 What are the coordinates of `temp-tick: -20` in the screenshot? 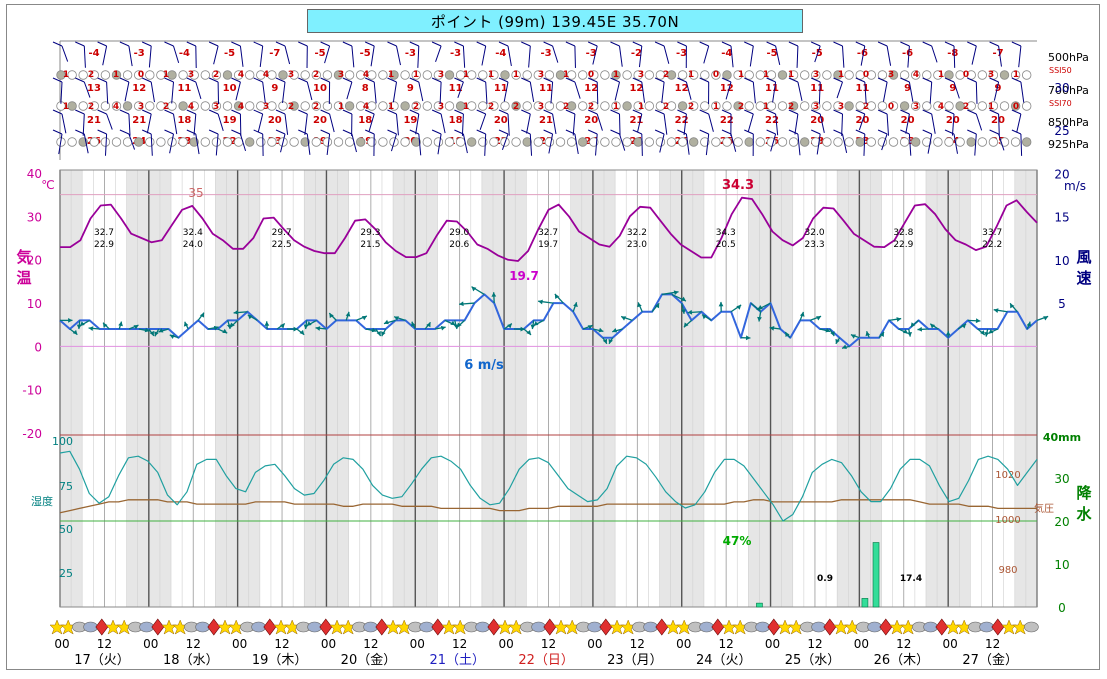 It's located at (32, 434).